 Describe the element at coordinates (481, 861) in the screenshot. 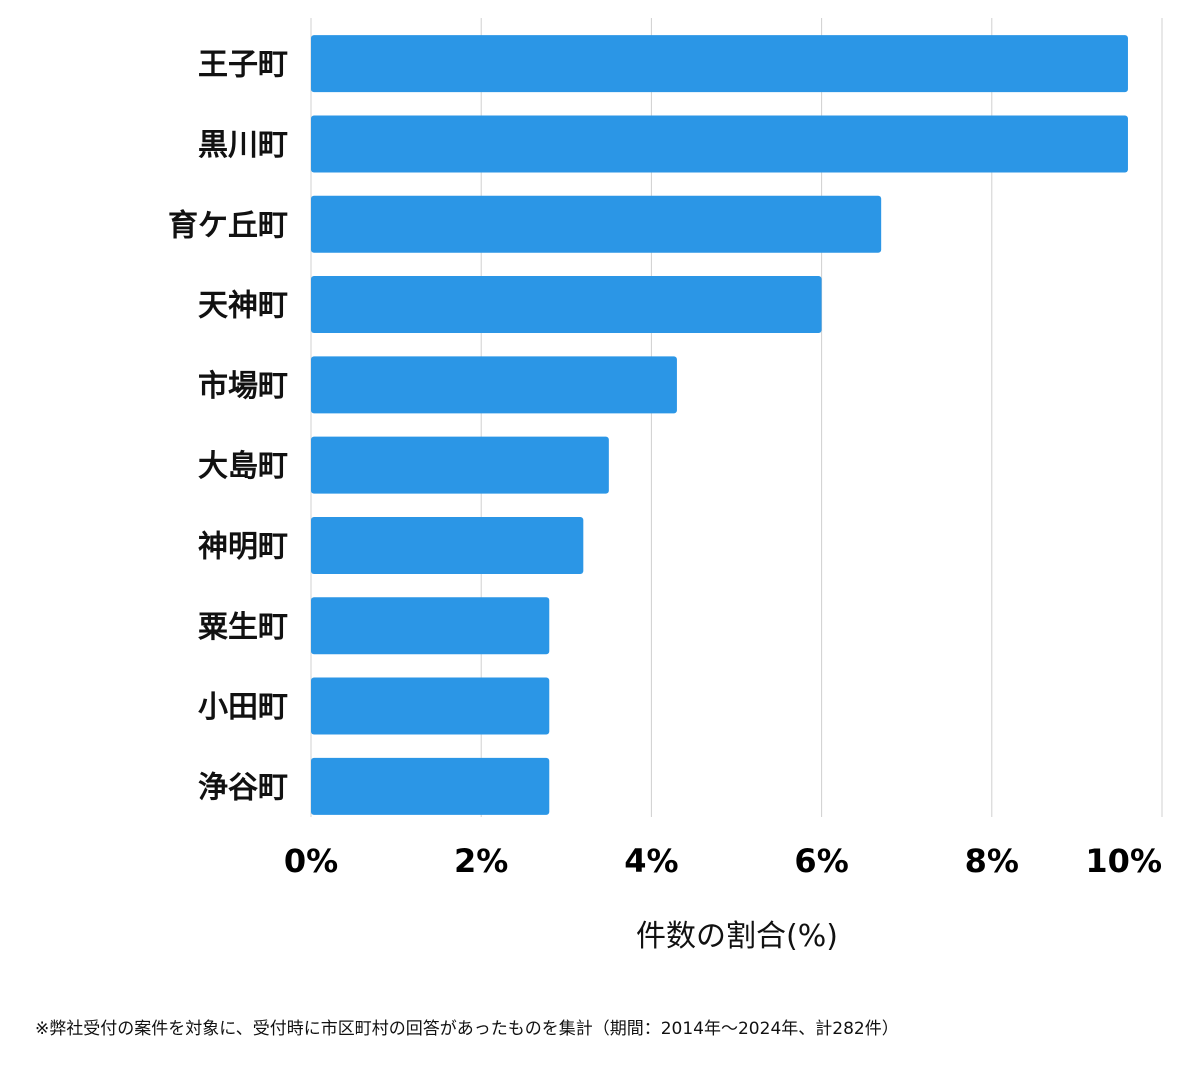

I see `x-tick-label: 2%` at that location.